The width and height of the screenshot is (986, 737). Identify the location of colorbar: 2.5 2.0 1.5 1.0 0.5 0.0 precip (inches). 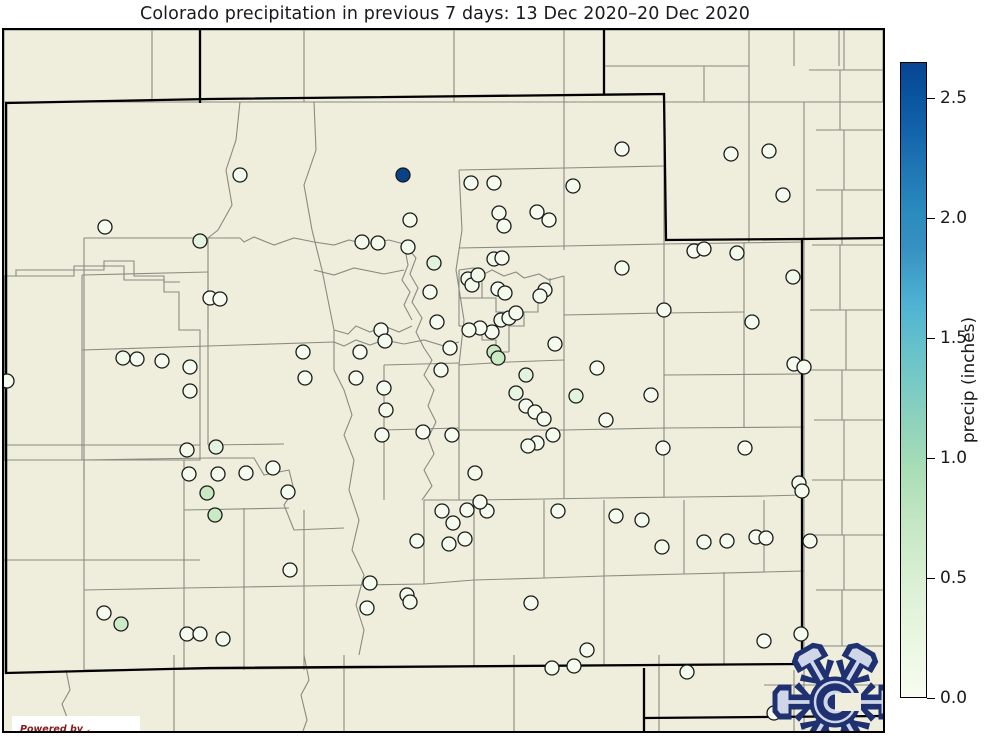
(943, 385).